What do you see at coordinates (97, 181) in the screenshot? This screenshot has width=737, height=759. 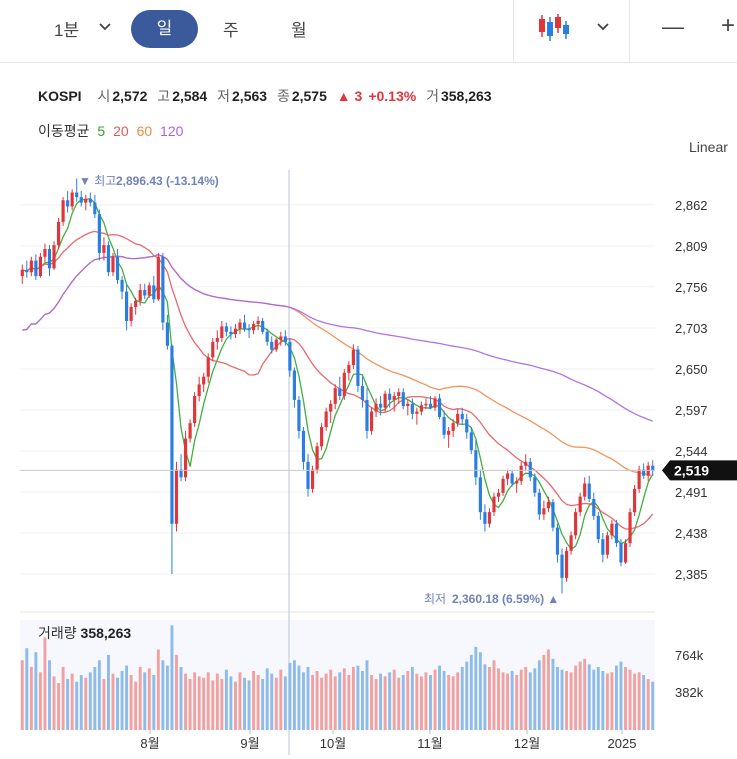 I see `max-annotation-label: ▼ 최고` at bounding box center [97, 181].